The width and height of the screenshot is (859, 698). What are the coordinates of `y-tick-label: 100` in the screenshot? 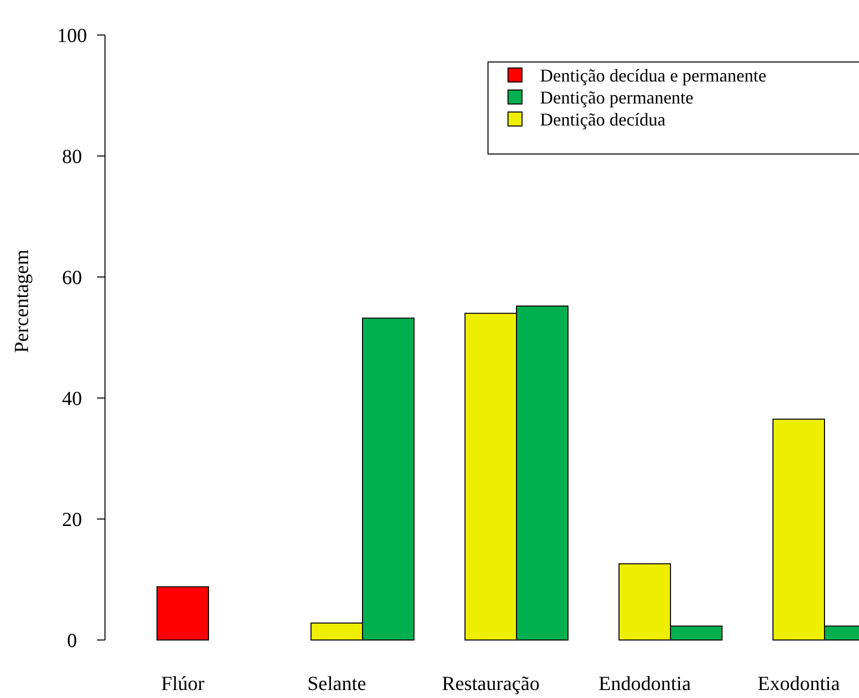 It's located at (72, 36).